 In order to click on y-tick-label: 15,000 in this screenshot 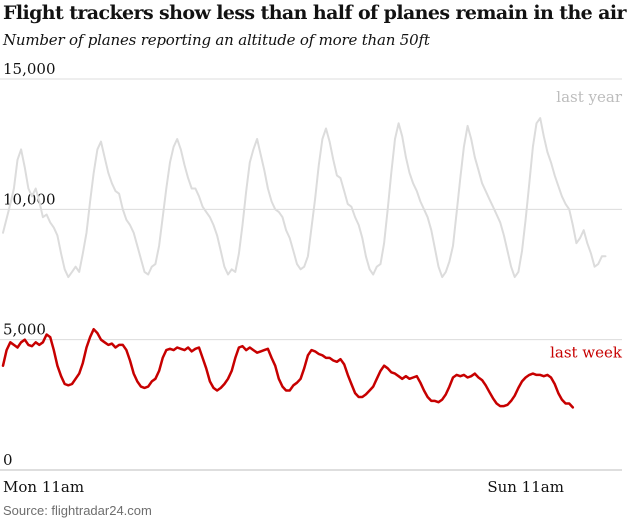, I will do `click(29, 69)`.